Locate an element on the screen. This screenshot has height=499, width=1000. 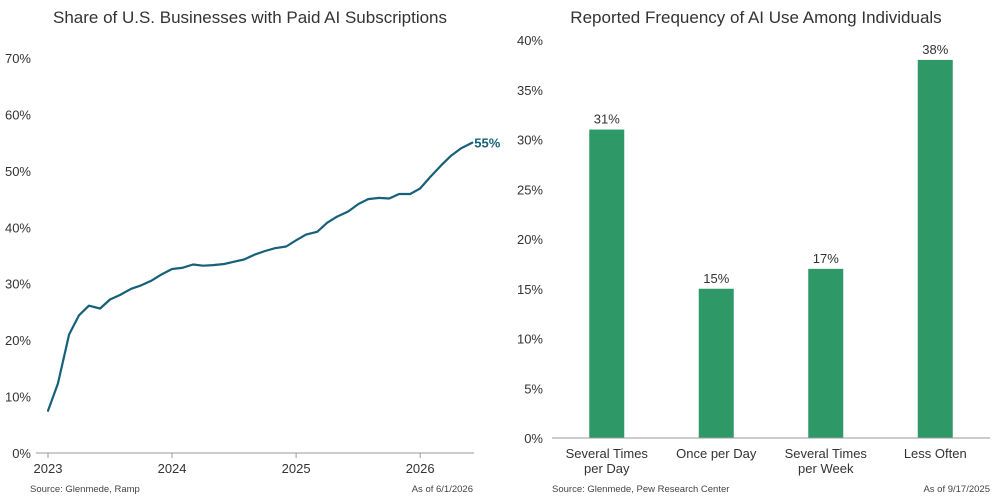
line-end-label: 55% is located at coordinates (487, 143).